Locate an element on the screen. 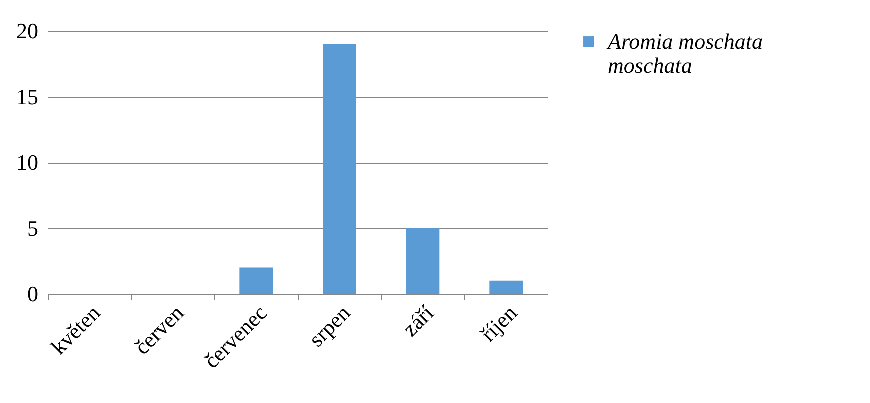 Image resolution: width=870 pixels, height=403 pixels. x-tick-label: říjen is located at coordinates (499, 323).